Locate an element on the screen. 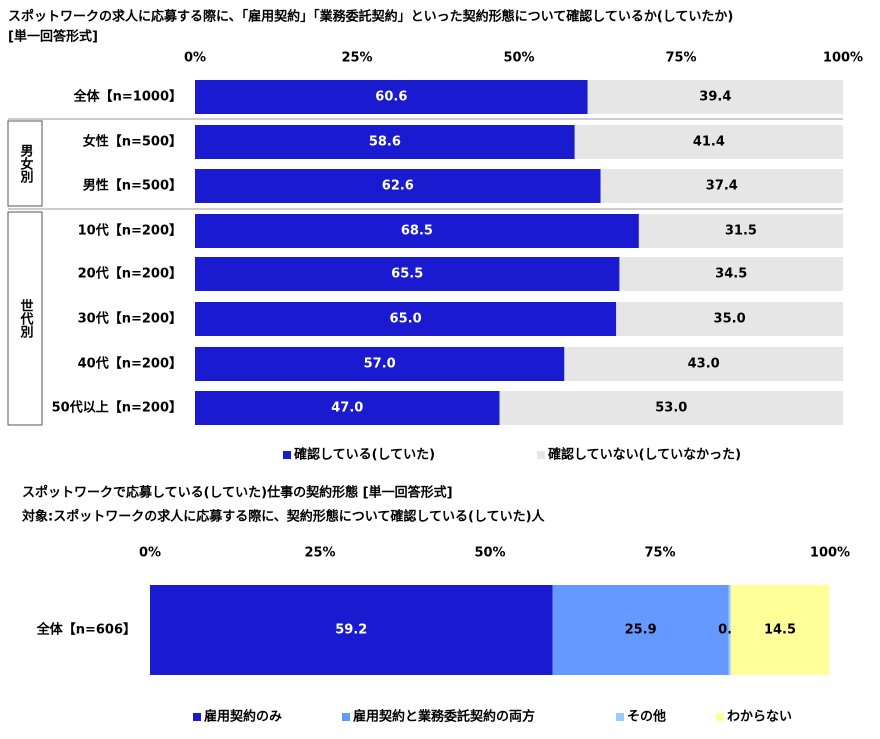 The width and height of the screenshot is (880, 739). y-tick-label: 50代以上【n=200】 is located at coordinates (117, 408).